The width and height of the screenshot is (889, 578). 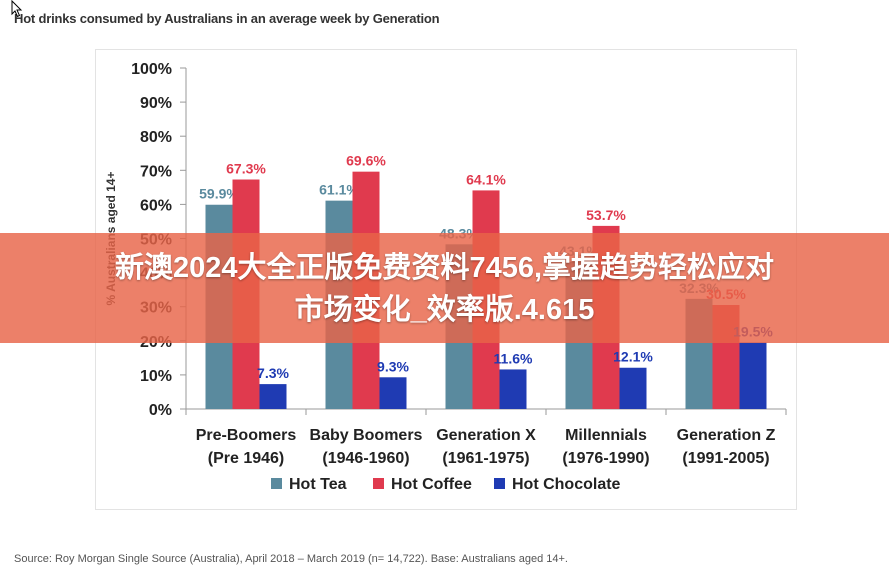 What do you see at coordinates (726, 435) in the screenshot?
I see `x-tick-label: Generation Z` at bounding box center [726, 435].